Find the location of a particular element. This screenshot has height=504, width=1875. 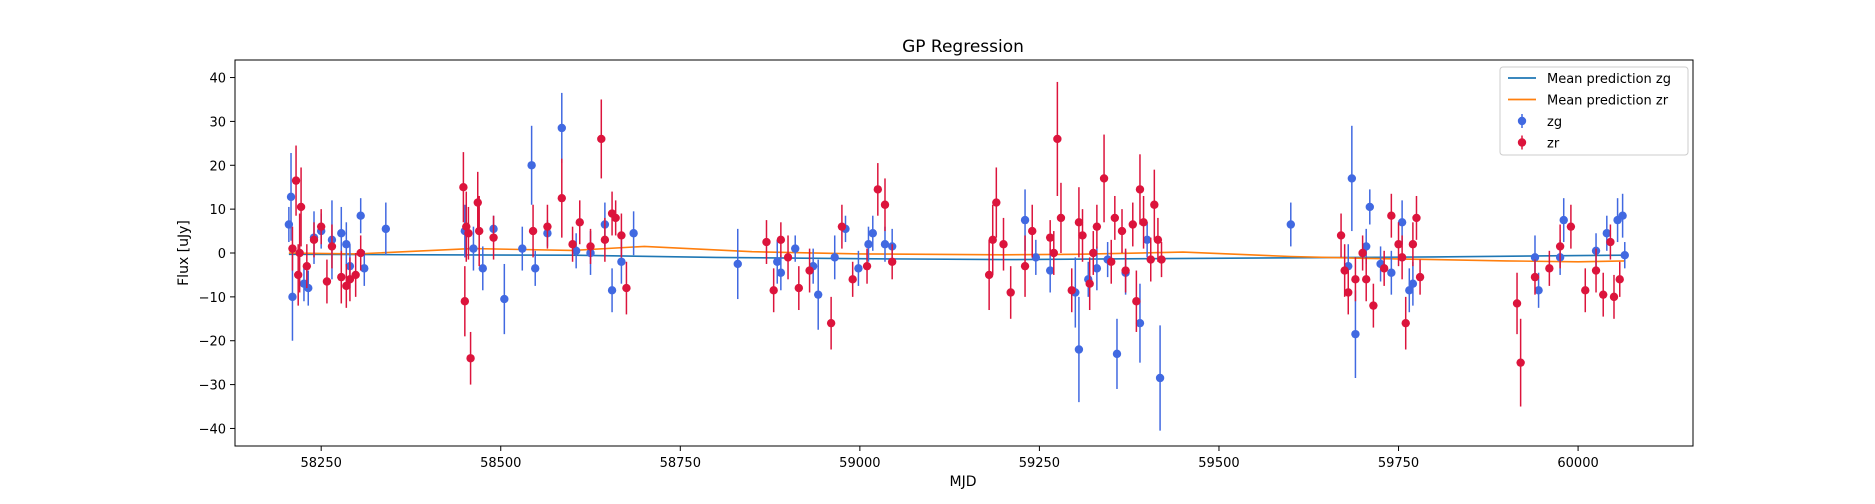

y-tick-label: −10 is located at coordinates (212, 298).